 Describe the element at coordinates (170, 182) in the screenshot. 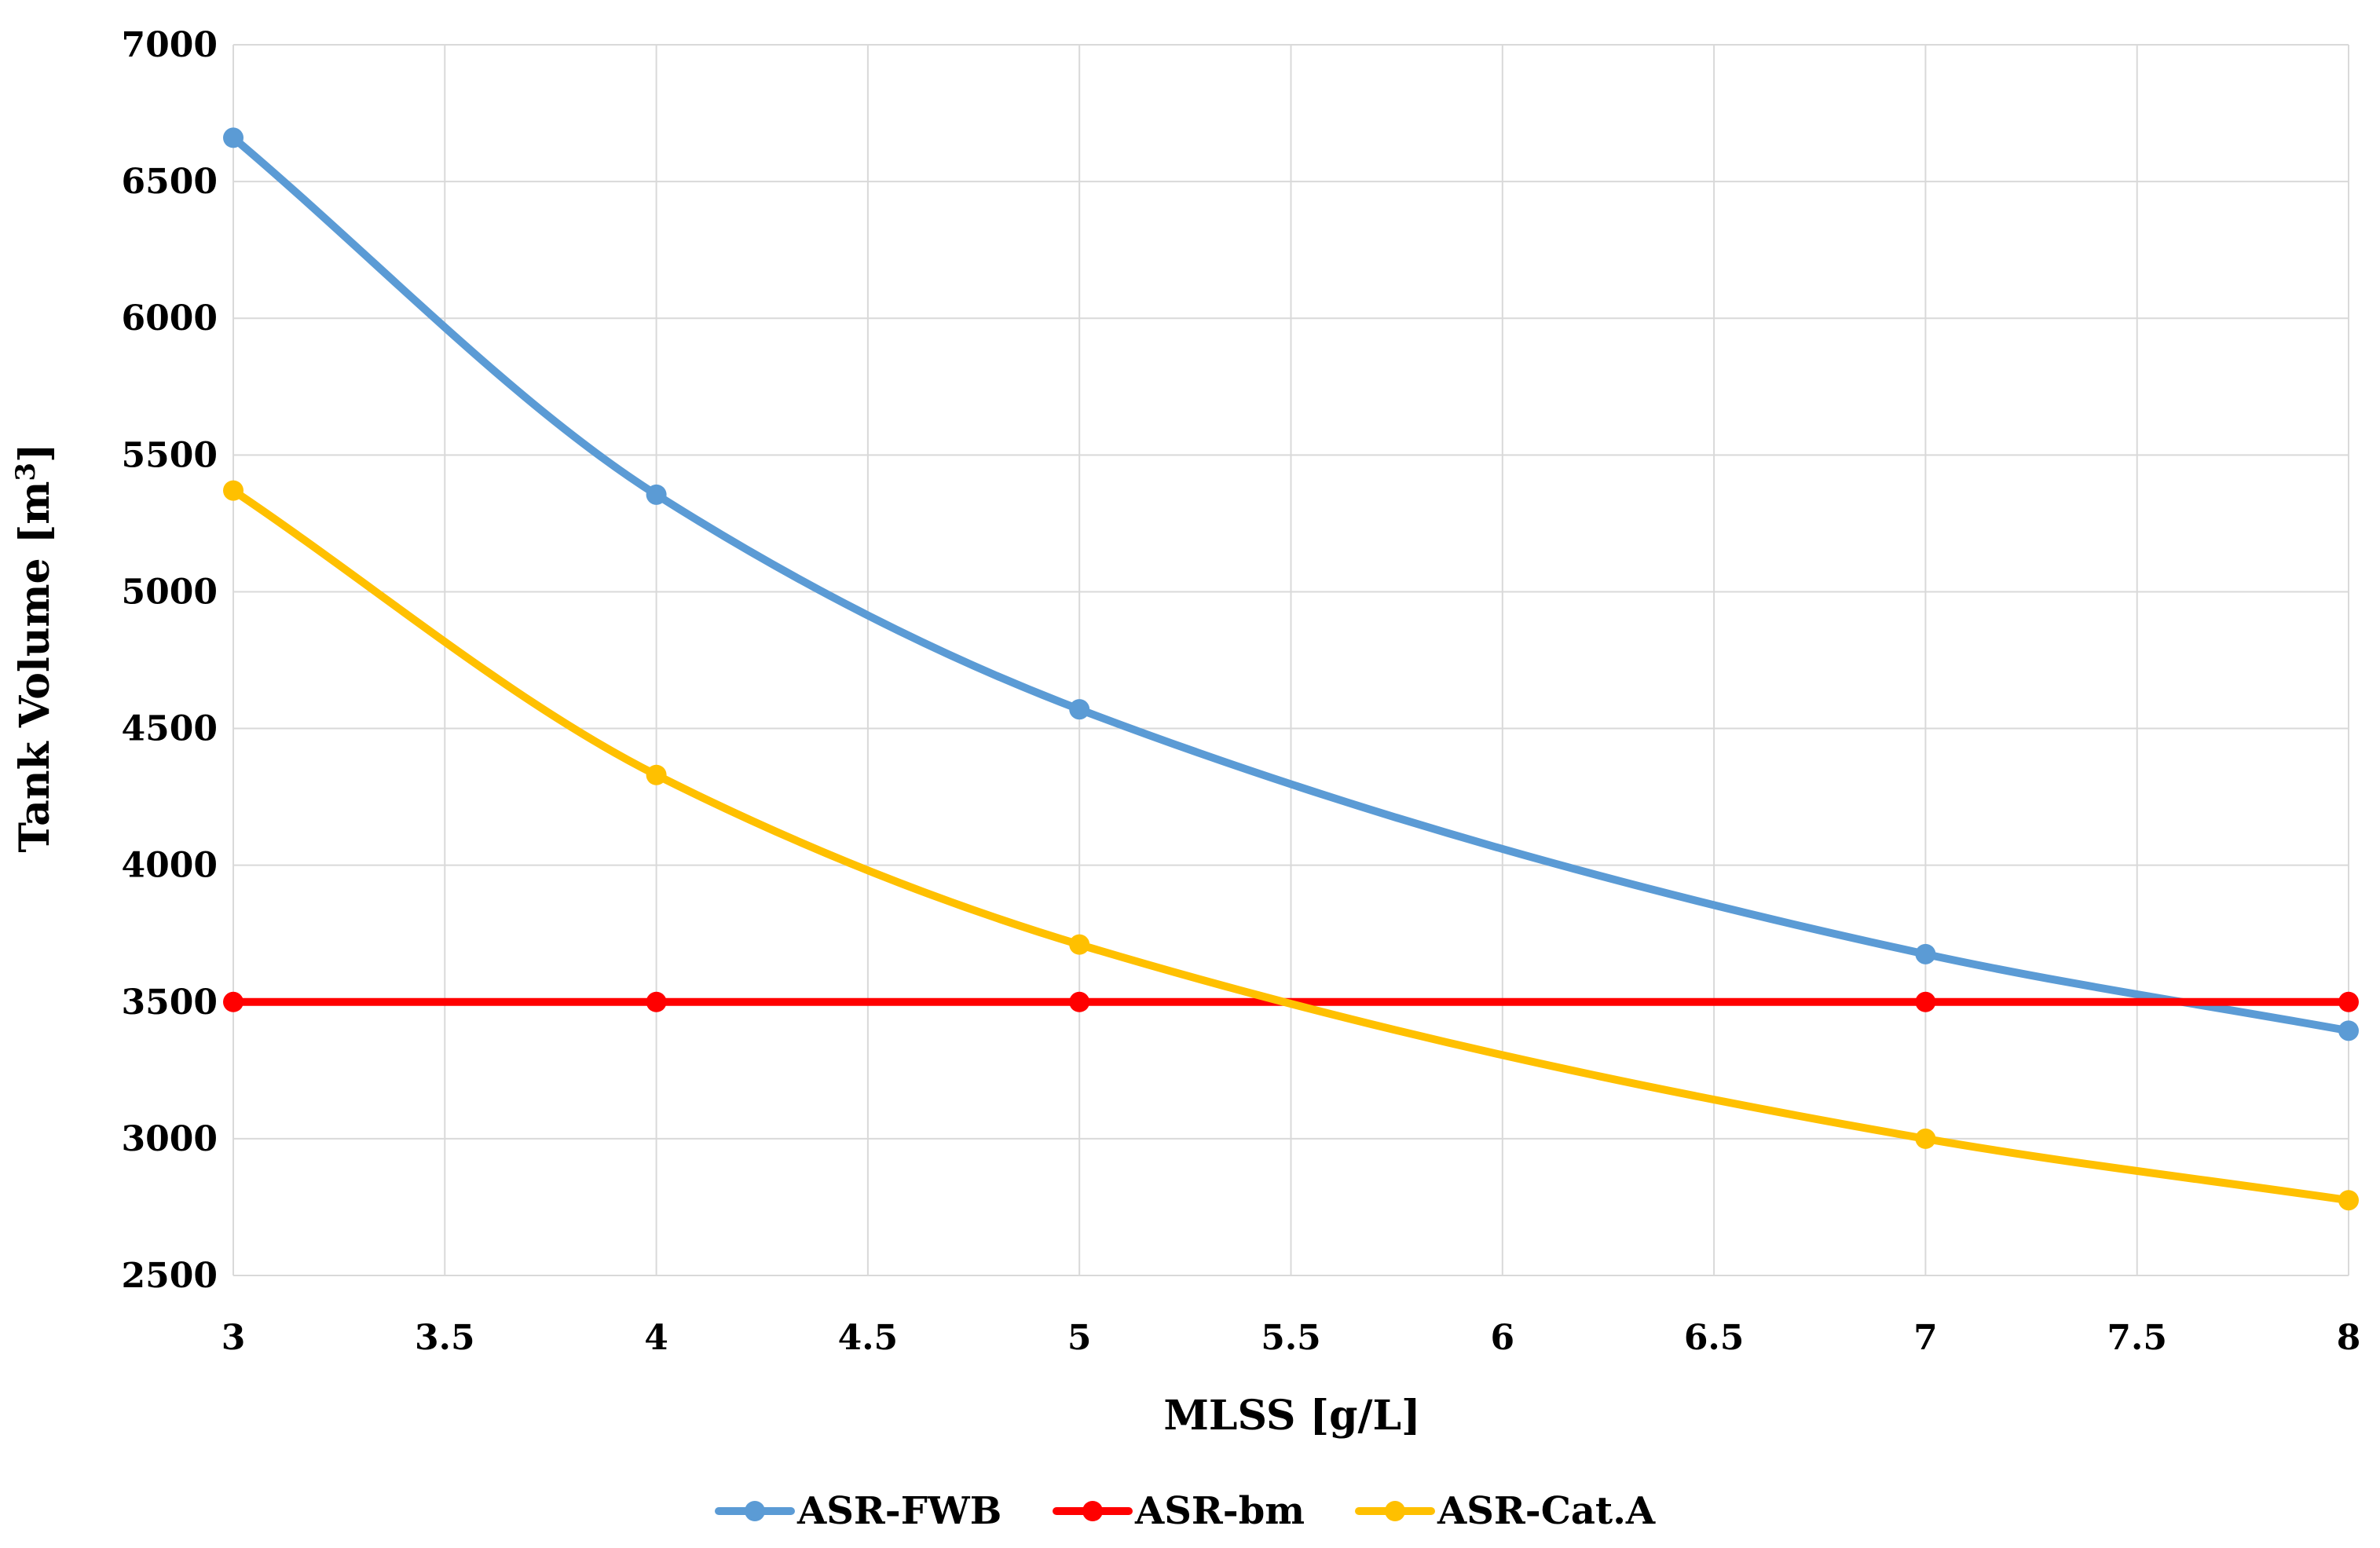

I see `y-tick-label: 6500` at that location.